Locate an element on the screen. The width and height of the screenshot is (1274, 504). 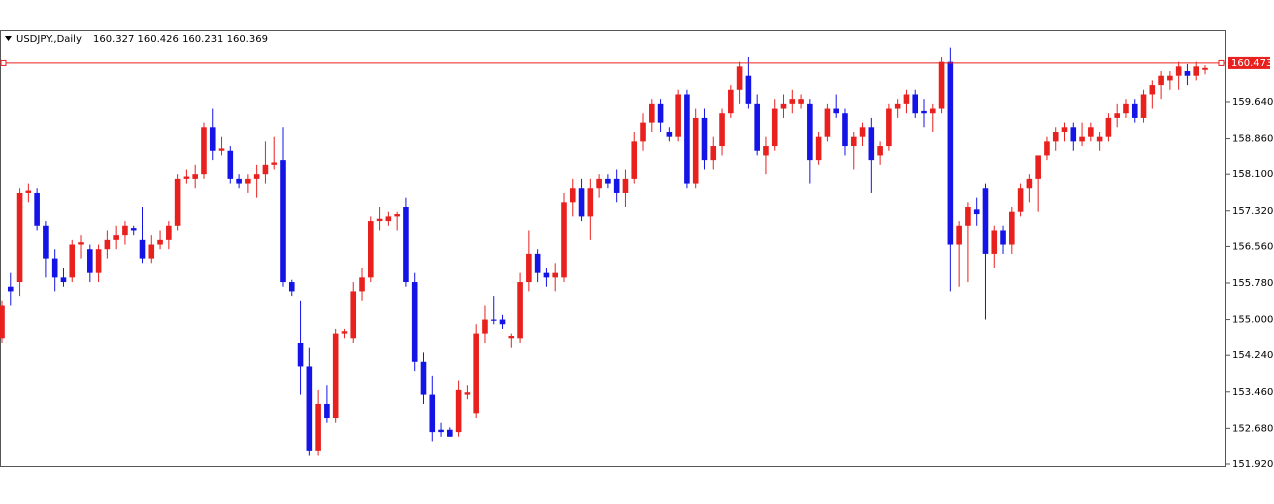
ohlc-readout: 160.327 160.426 160.231 160.369 is located at coordinates (180, 39).